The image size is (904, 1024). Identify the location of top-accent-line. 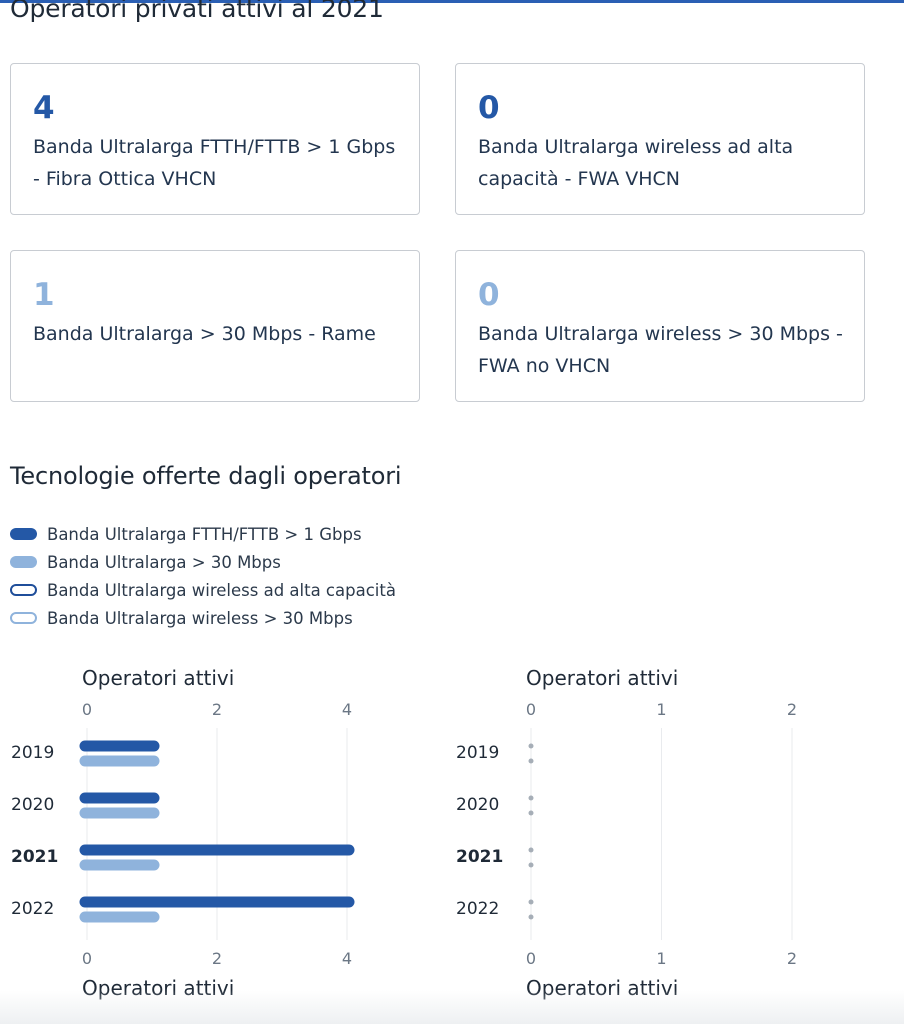
(452, 1).